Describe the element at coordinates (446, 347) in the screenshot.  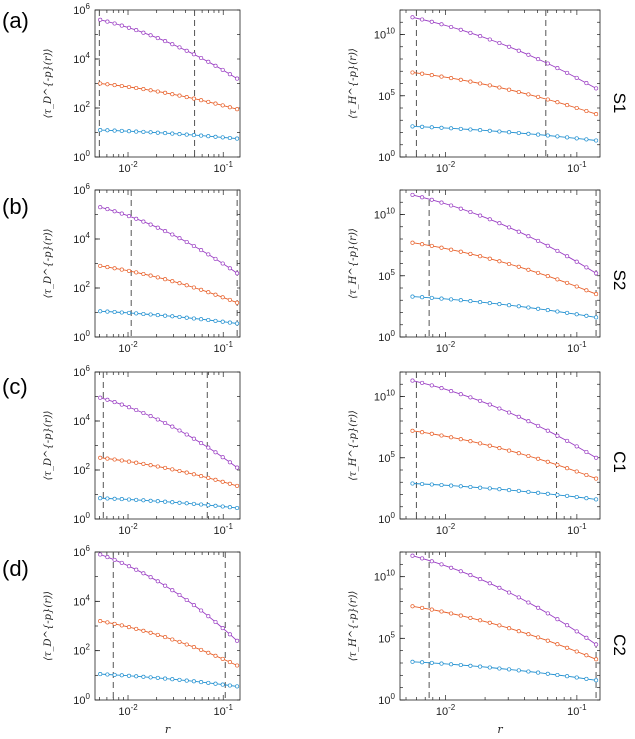
I see `x-tick-label: 10-2` at that location.